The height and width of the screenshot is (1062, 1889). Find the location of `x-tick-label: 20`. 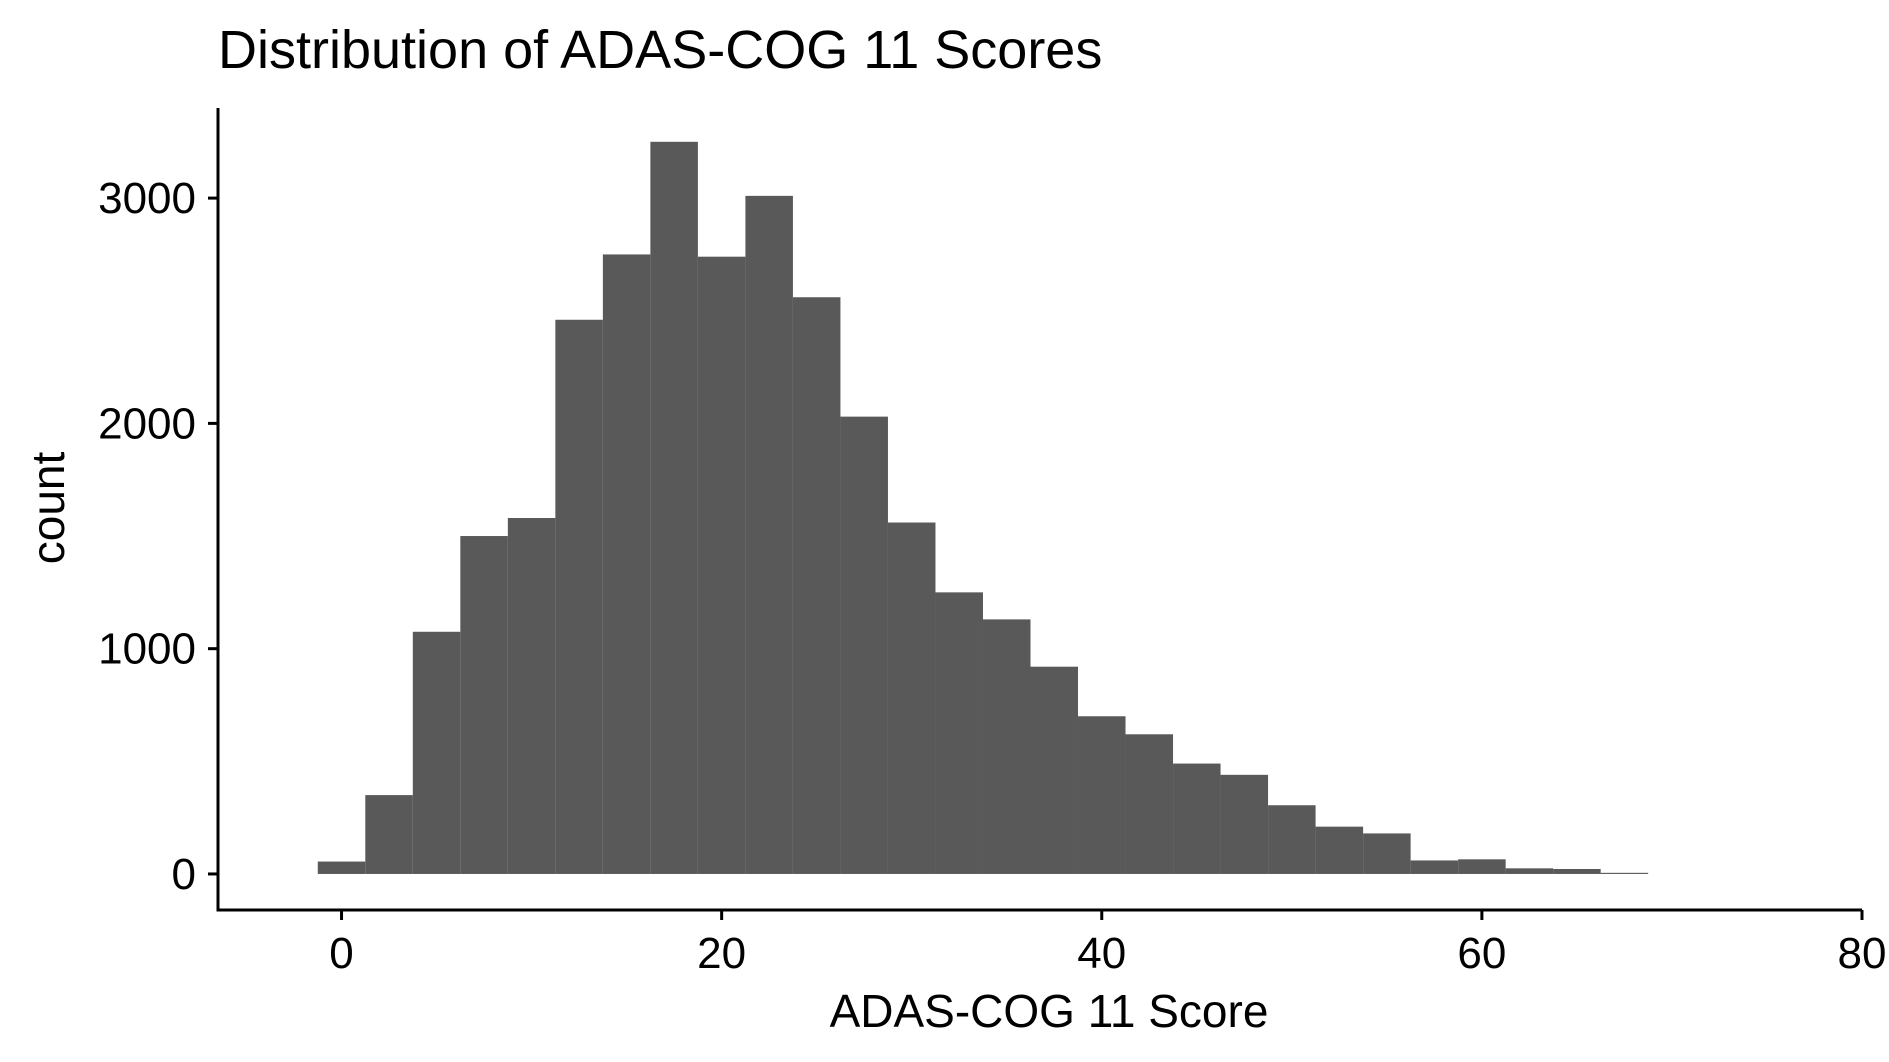

x-tick-label: 20 is located at coordinates (721, 953).